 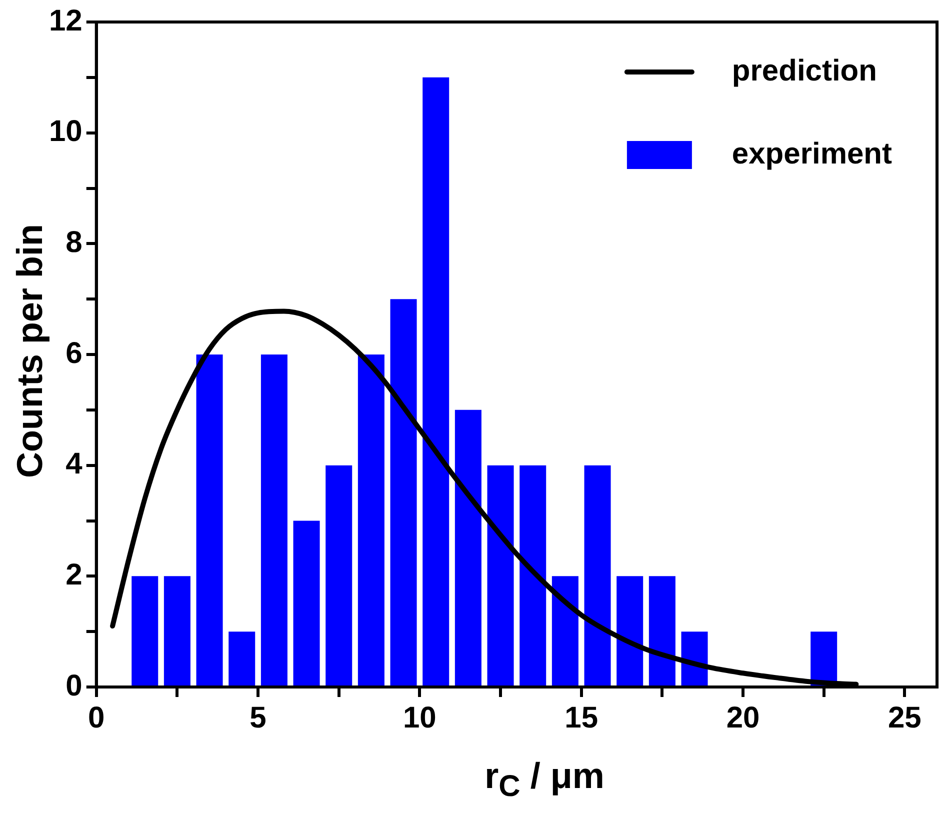 I want to click on y-tick-label: 12, so click(x=65, y=21).